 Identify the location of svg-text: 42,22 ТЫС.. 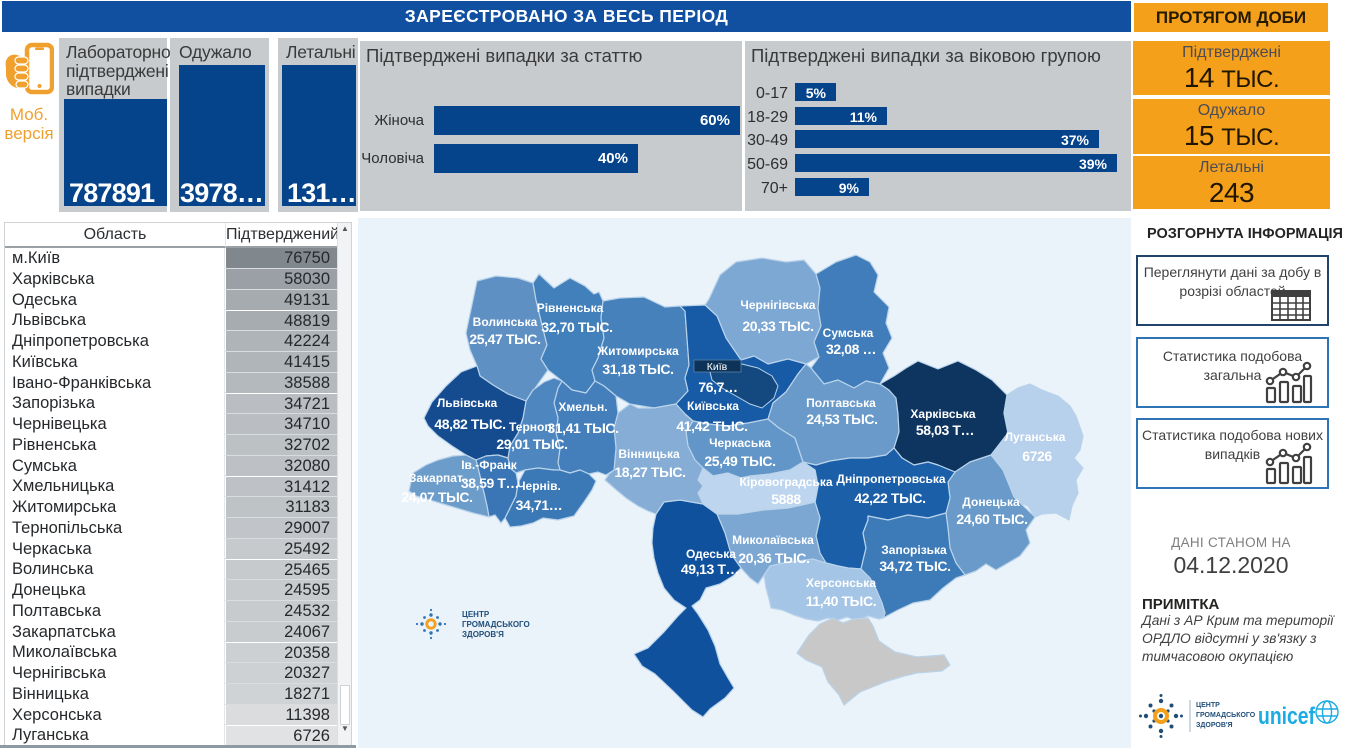
(889, 498).